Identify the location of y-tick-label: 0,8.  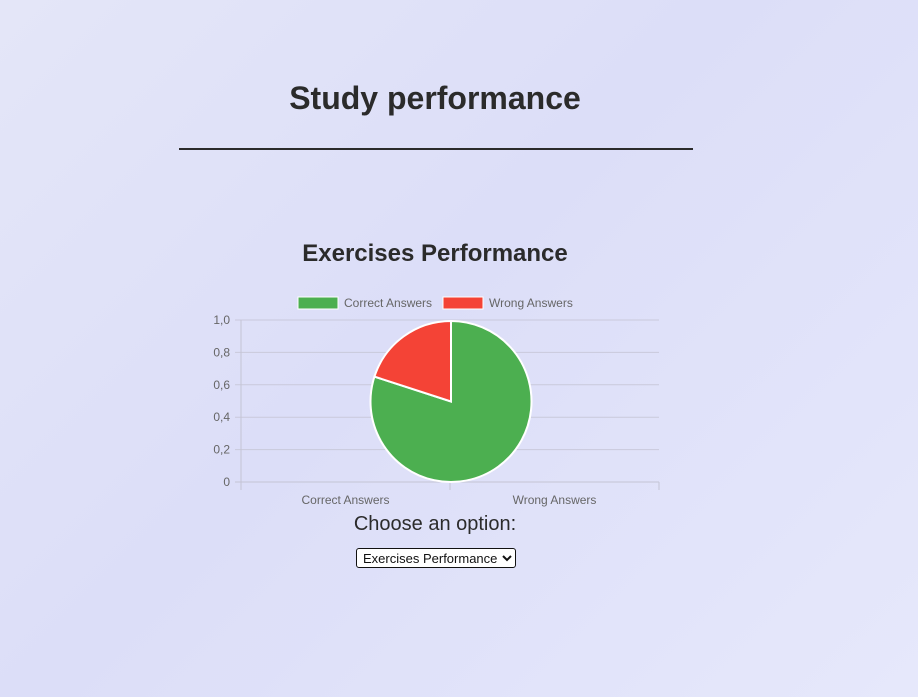
(221, 352).